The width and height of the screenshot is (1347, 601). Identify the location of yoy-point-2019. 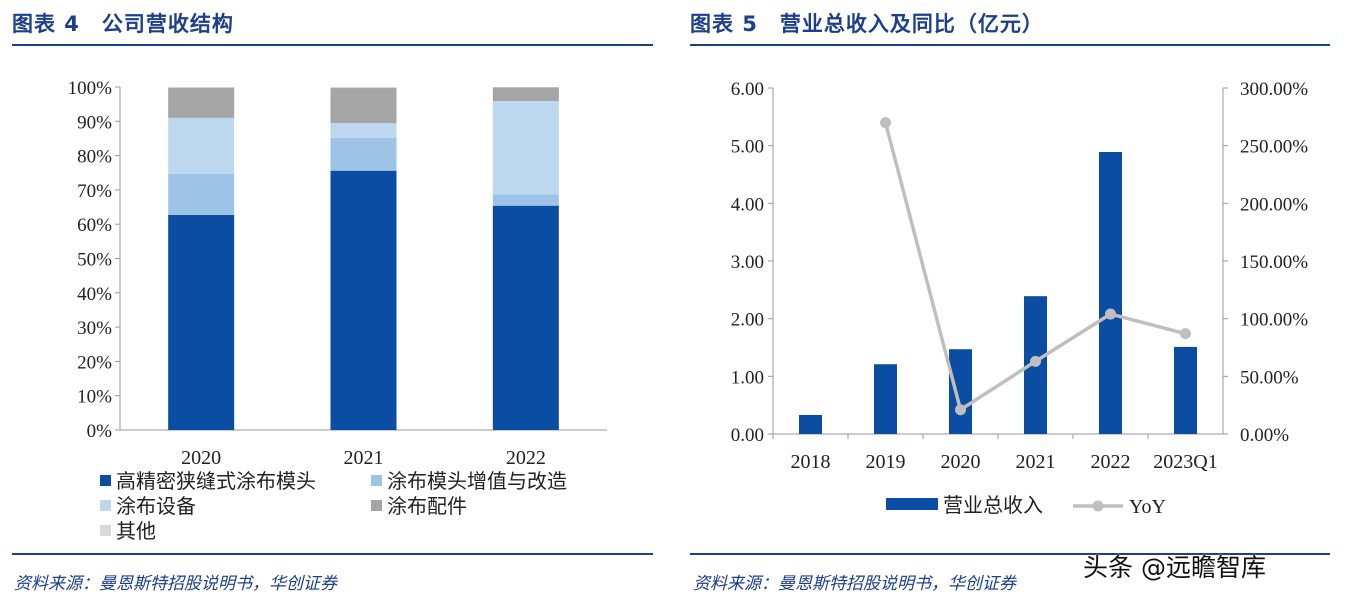
(885, 123).